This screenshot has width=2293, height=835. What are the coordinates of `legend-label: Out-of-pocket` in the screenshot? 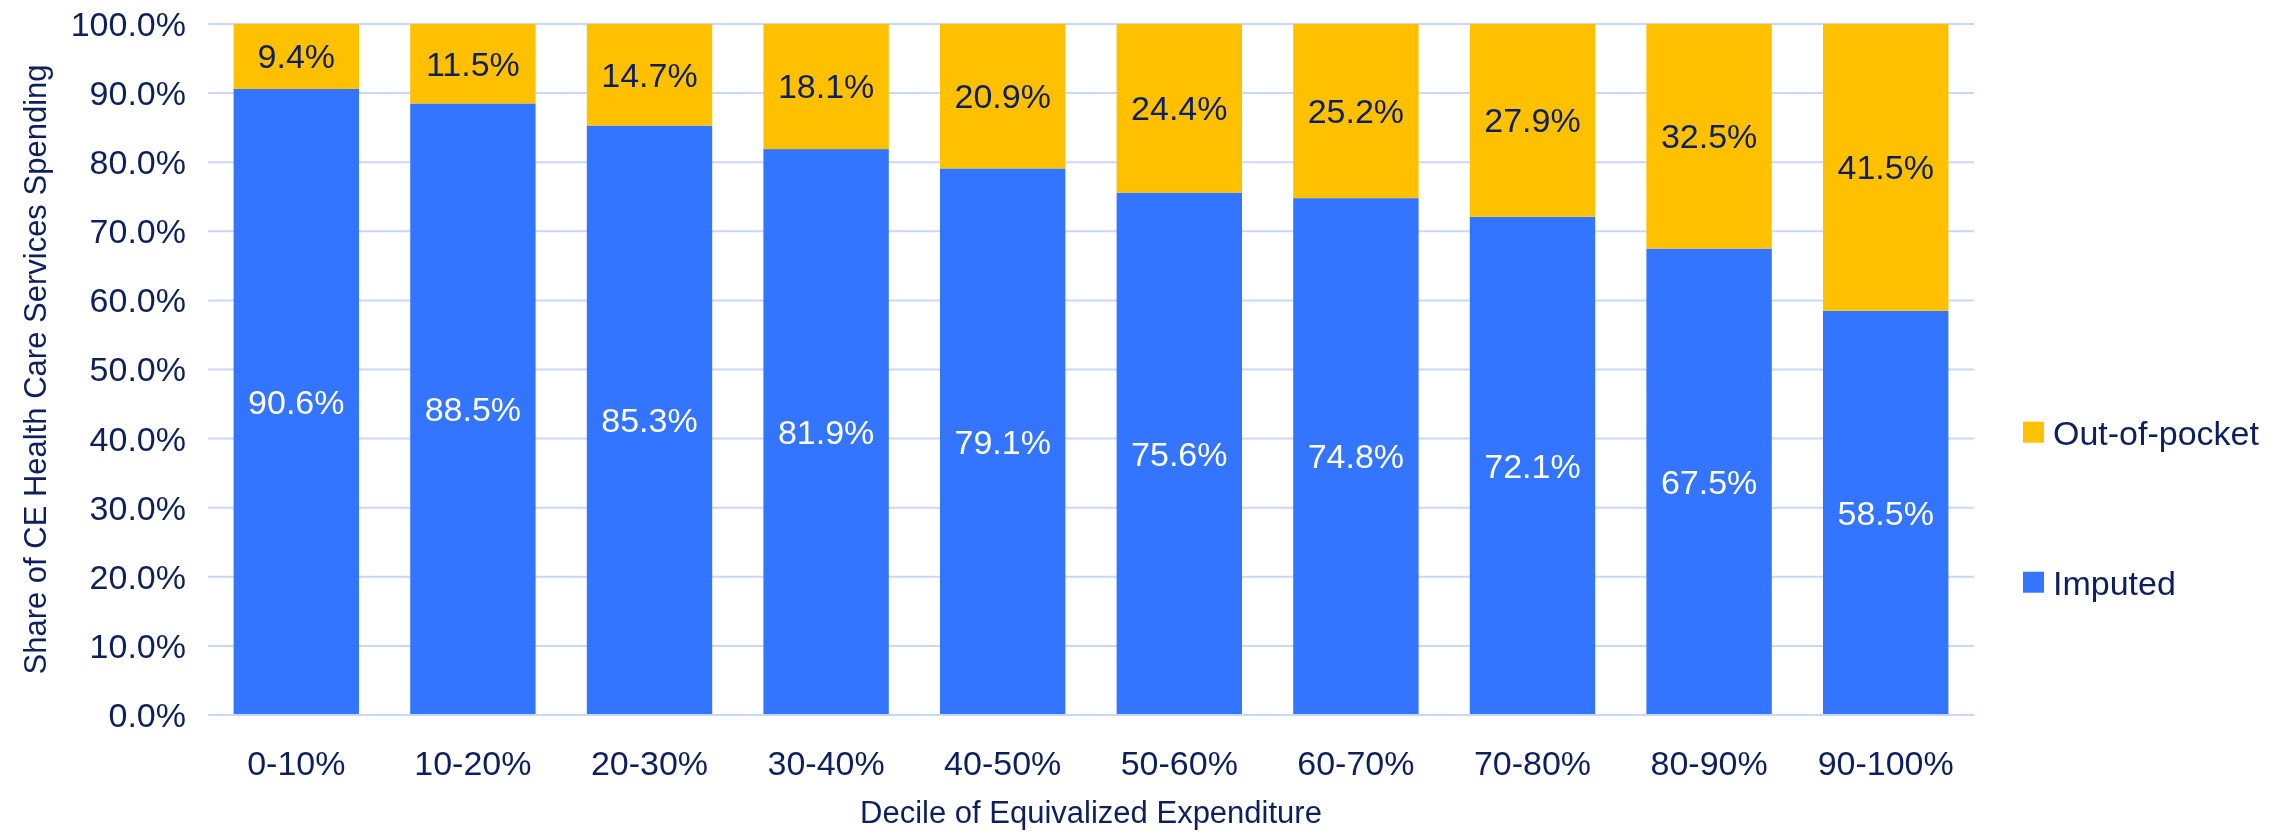 It's located at (2156, 432).